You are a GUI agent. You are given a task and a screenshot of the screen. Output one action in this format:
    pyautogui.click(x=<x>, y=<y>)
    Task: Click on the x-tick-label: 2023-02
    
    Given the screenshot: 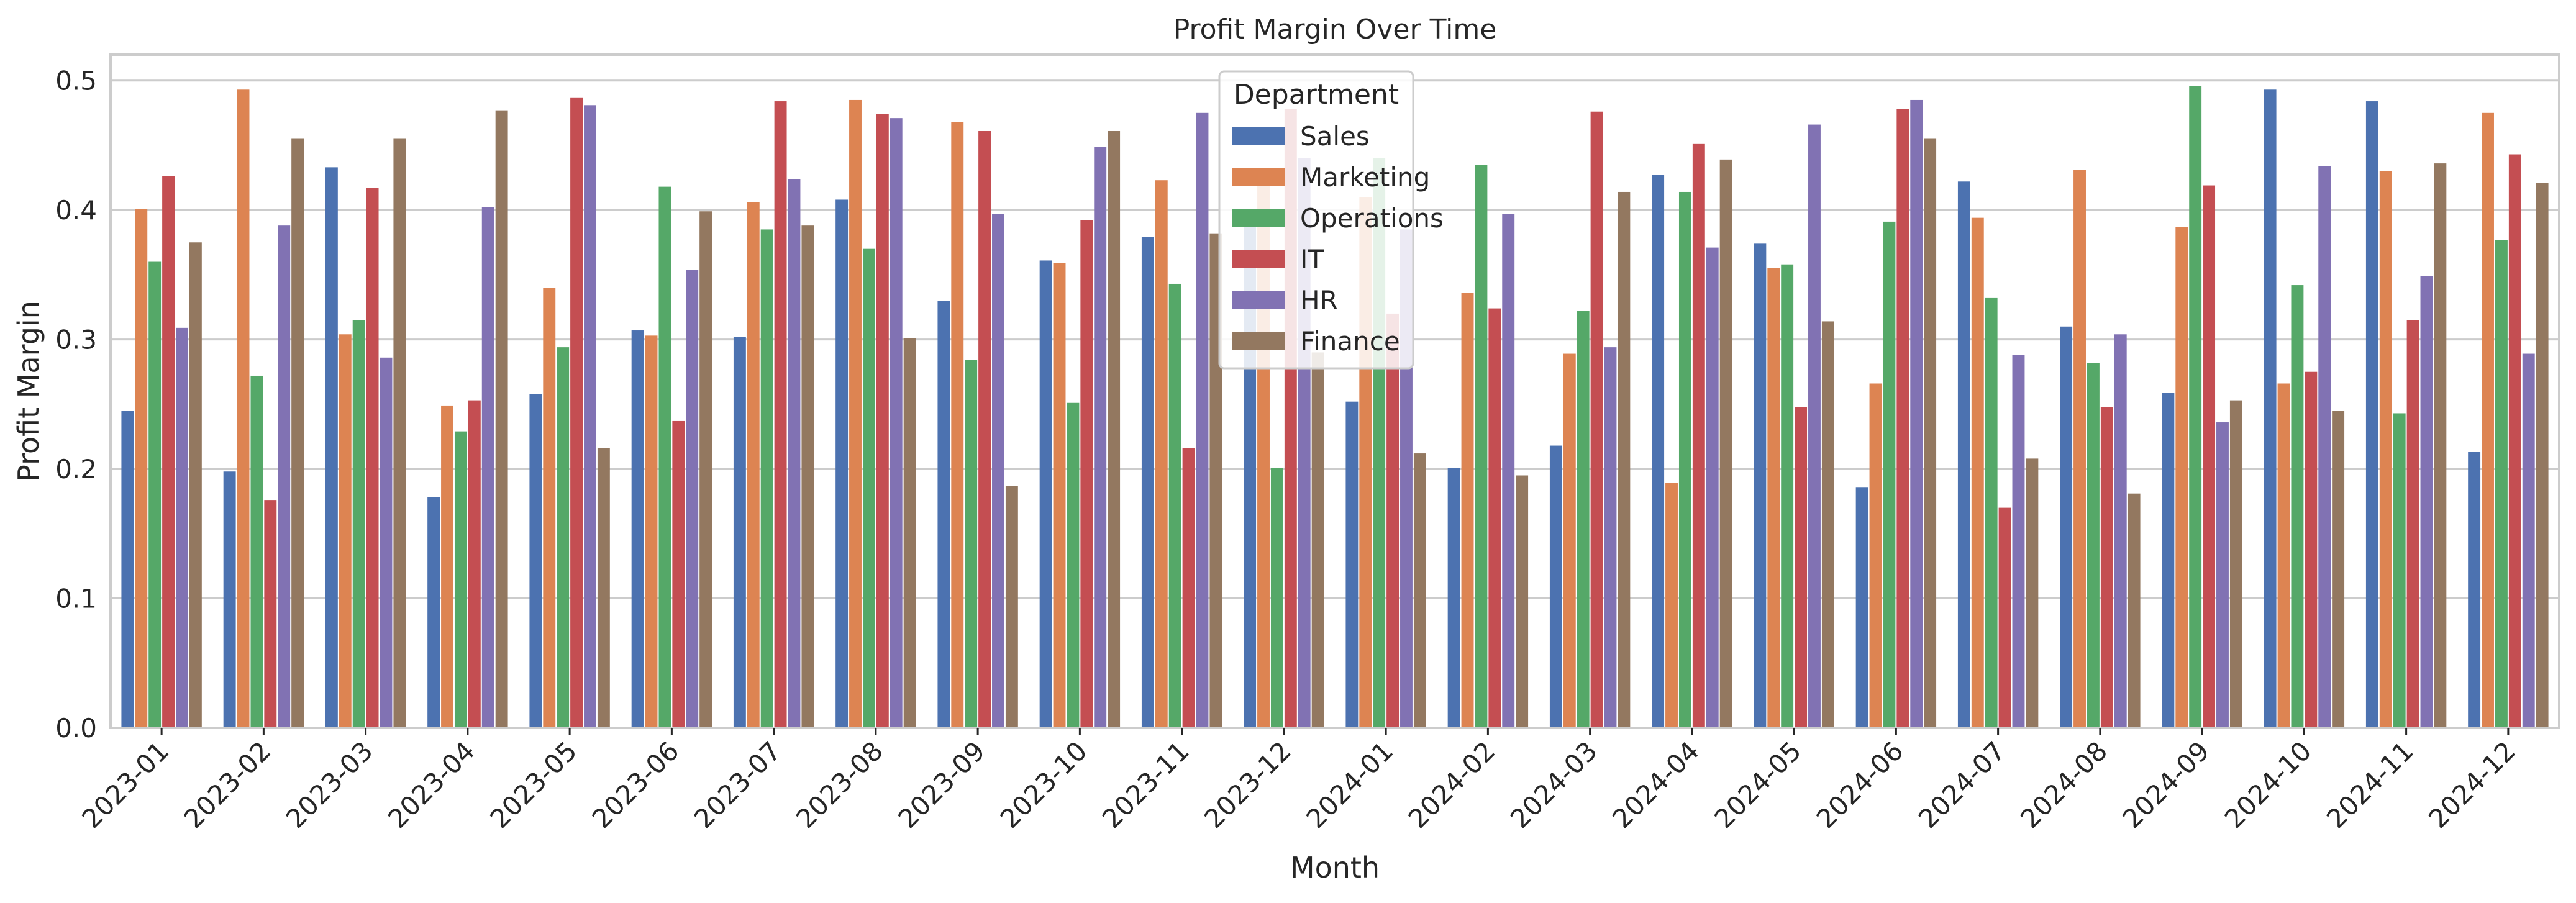 What is the action you would take?
    pyautogui.click(x=227, y=784)
    